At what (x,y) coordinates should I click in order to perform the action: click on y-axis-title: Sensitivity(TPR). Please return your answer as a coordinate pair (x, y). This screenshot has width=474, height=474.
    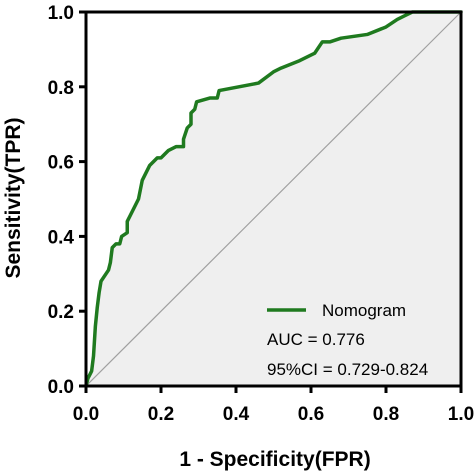
    Looking at the image, I should click on (13, 197).